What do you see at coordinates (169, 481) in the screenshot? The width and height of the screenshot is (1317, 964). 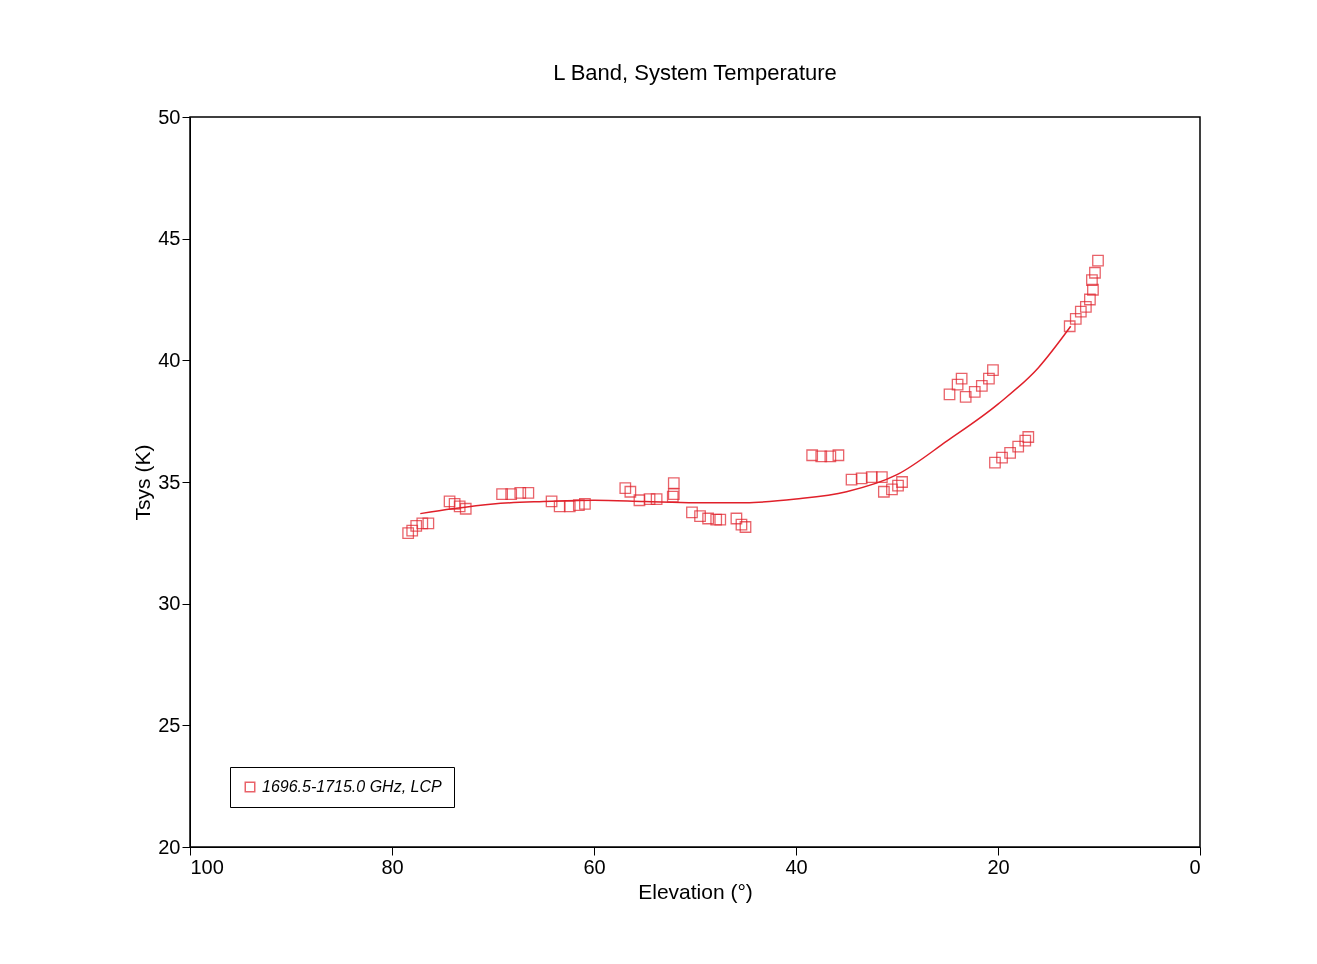 I see `y-tick-label: 35` at bounding box center [169, 481].